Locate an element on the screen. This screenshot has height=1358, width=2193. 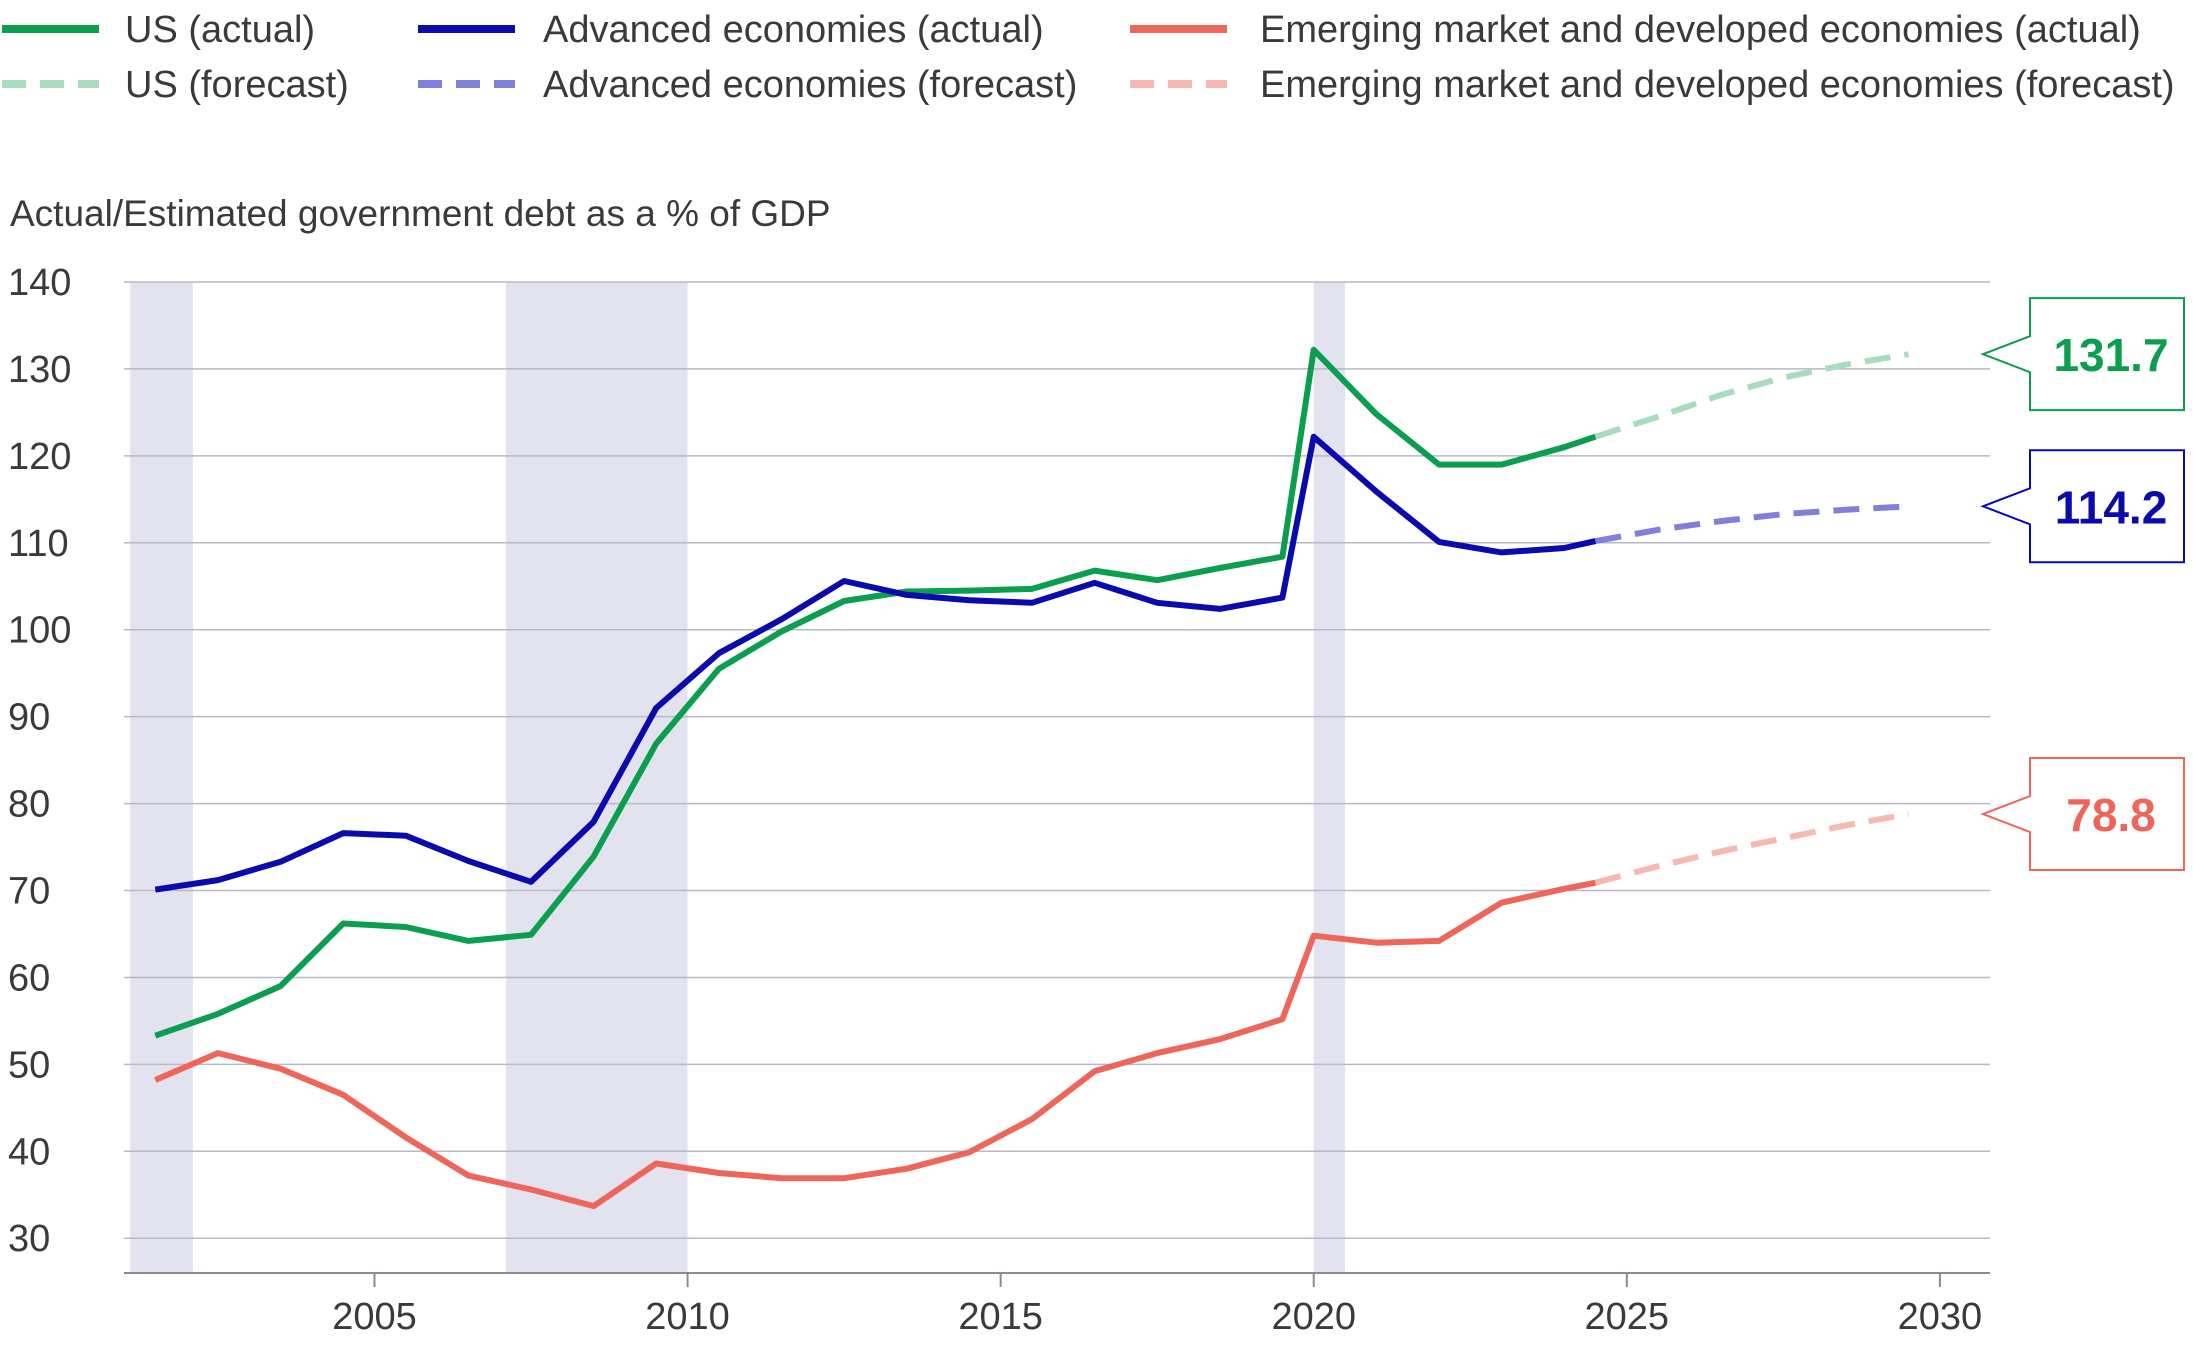
x-tick-label: 2020 is located at coordinates (1313, 1317).